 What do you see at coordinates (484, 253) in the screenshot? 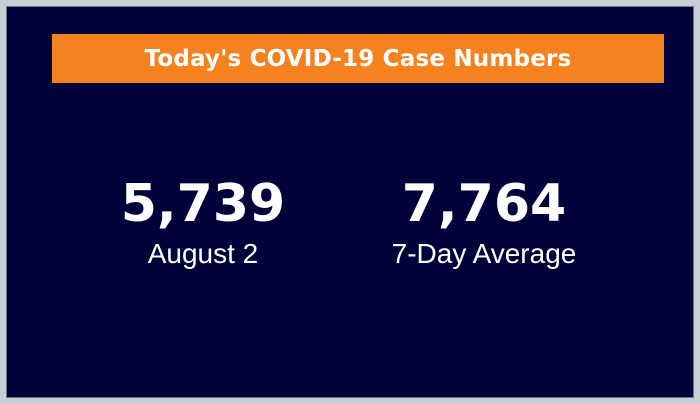
I see `seven-day-average-label: 7-Day Average` at bounding box center [484, 253].